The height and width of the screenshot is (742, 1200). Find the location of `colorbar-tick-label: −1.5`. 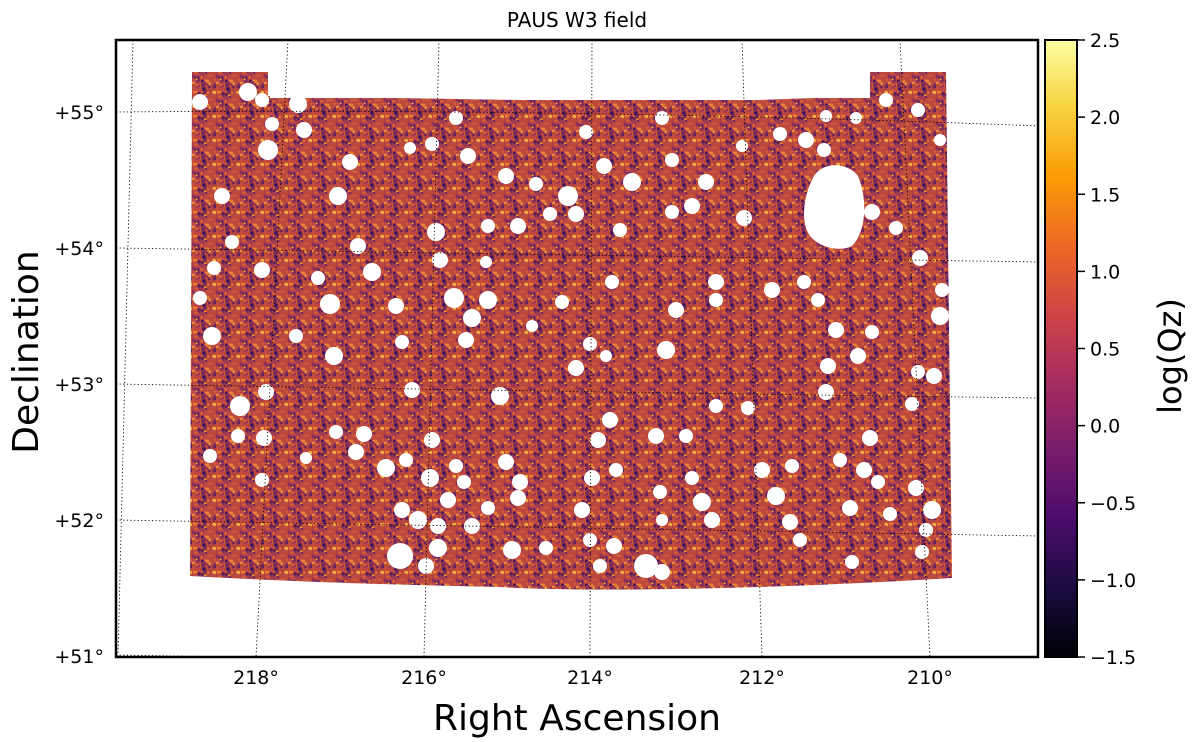

colorbar-tick-label: −1.5 is located at coordinates (1113, 658).